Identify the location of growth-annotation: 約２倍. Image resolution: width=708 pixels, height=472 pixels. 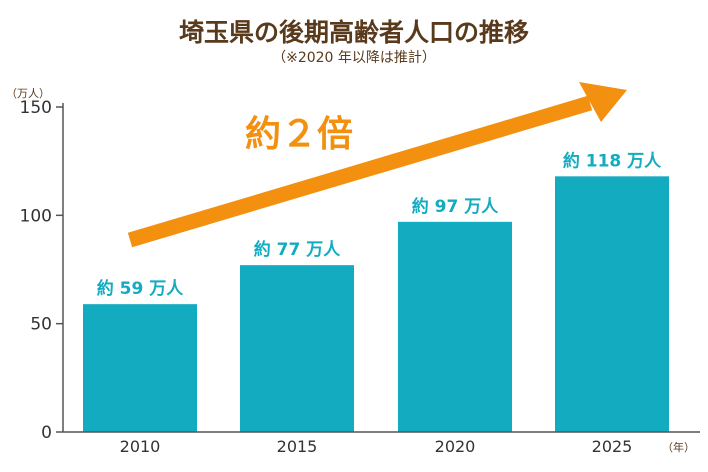
(299, 134).